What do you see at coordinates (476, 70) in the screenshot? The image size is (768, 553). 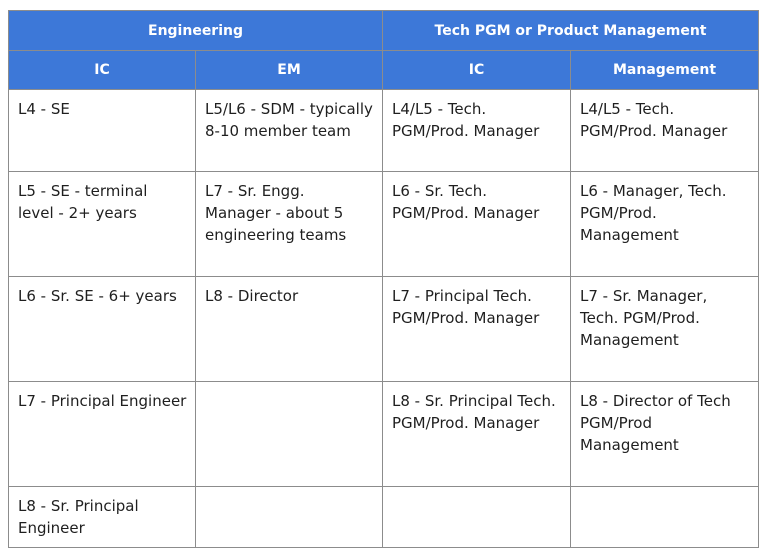 I see `tech-pgm-ic-header: IC` at bounding box center [476, 70].